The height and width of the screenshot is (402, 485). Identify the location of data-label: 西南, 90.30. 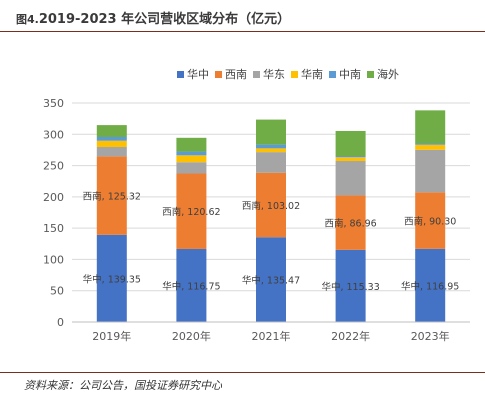
(430, 222).